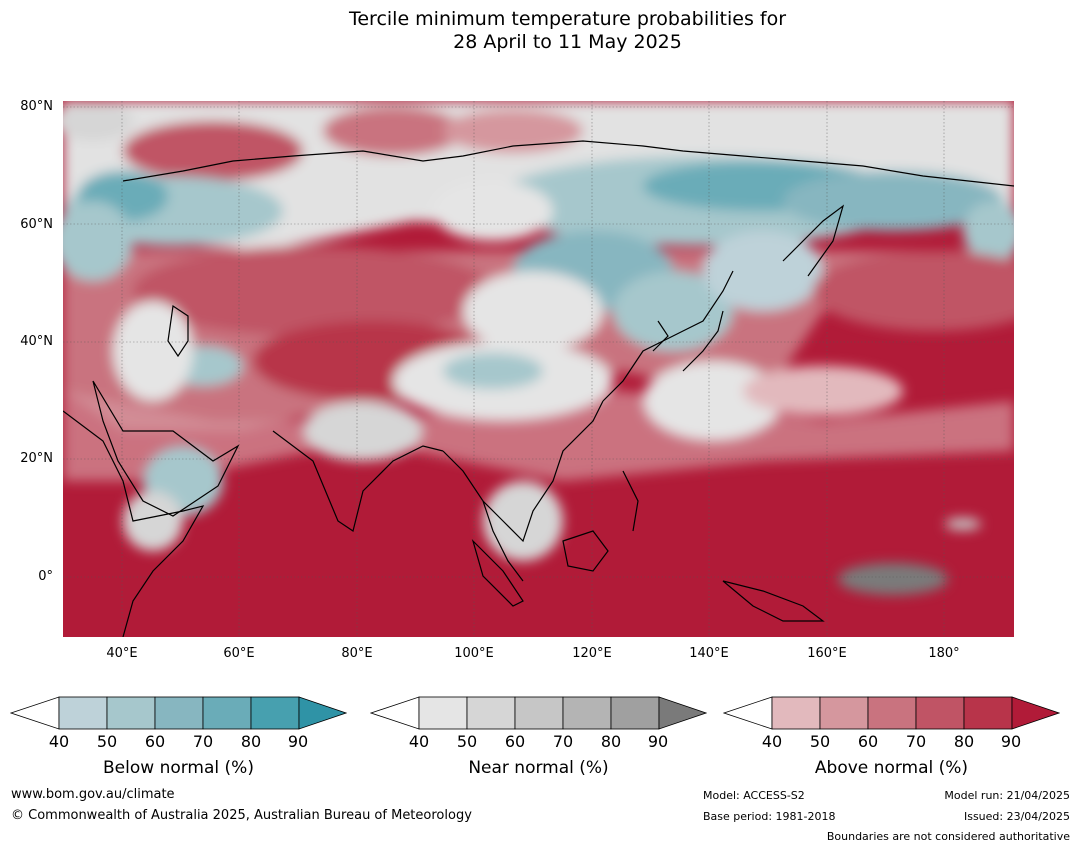  What do you see at coordinates (36, 106) in the screenshot?
I see `lat-label-80n: 80°N` at bounding box center [36, 106].